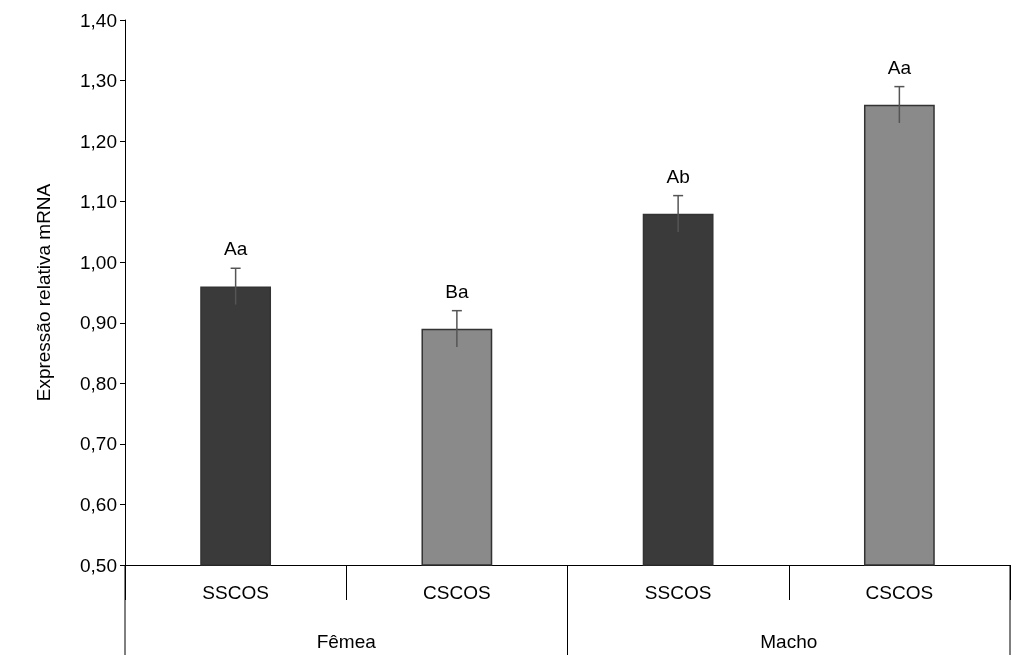  I want to click on data-label: Ab, so click(678, 176).